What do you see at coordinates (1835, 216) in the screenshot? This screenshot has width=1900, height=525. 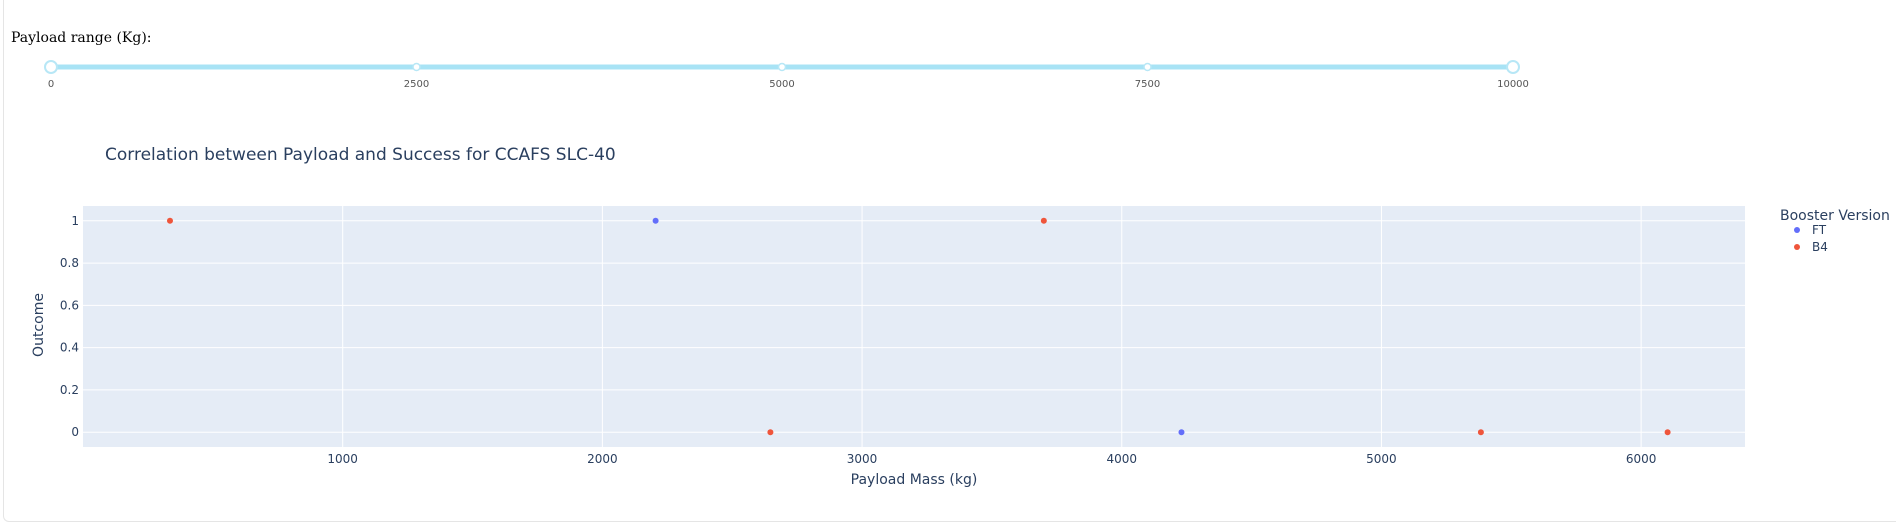 I see `legend-title: Booster Version` at bounding box center [1835, 216].